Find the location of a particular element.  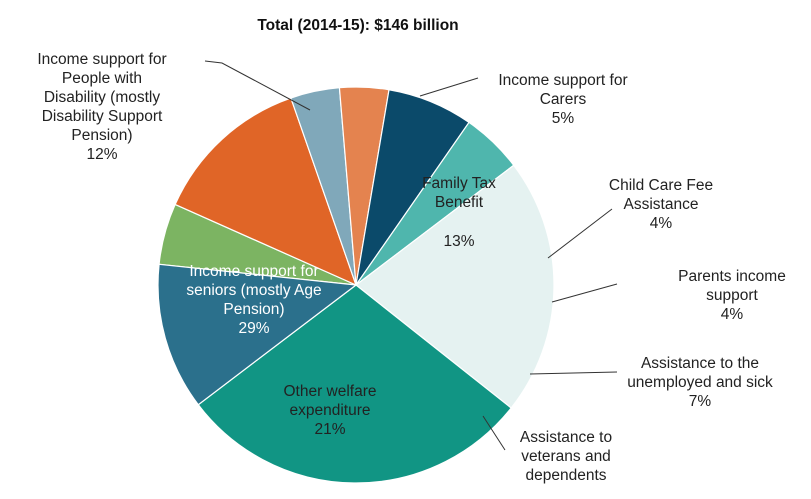

slice-value-other: 21% is located at coordinates (329, 429).